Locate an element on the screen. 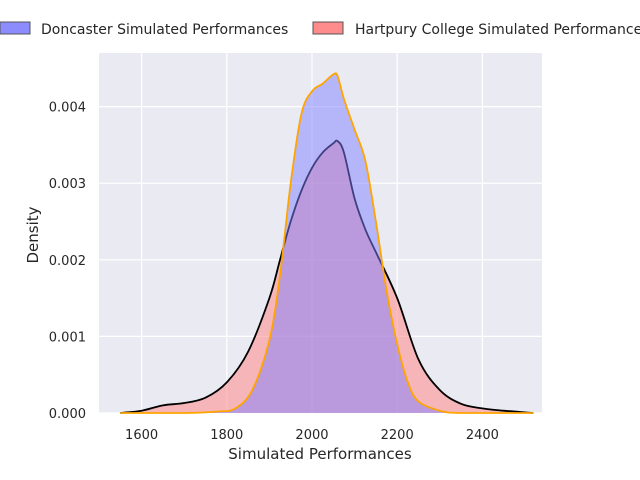 The height and width of the screenshot is (480, 640). x-tick-label: 1800 is located at coordinates (226, 435).